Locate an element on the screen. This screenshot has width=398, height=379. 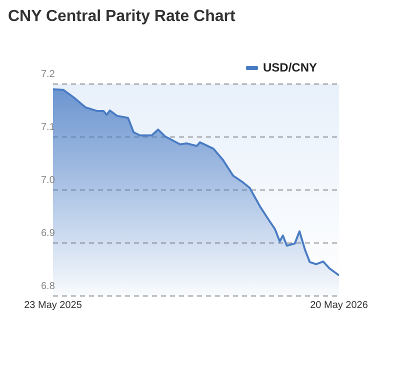
chart-title: CNY Central Parity Rate Chart is located at coordinates (122, 17).